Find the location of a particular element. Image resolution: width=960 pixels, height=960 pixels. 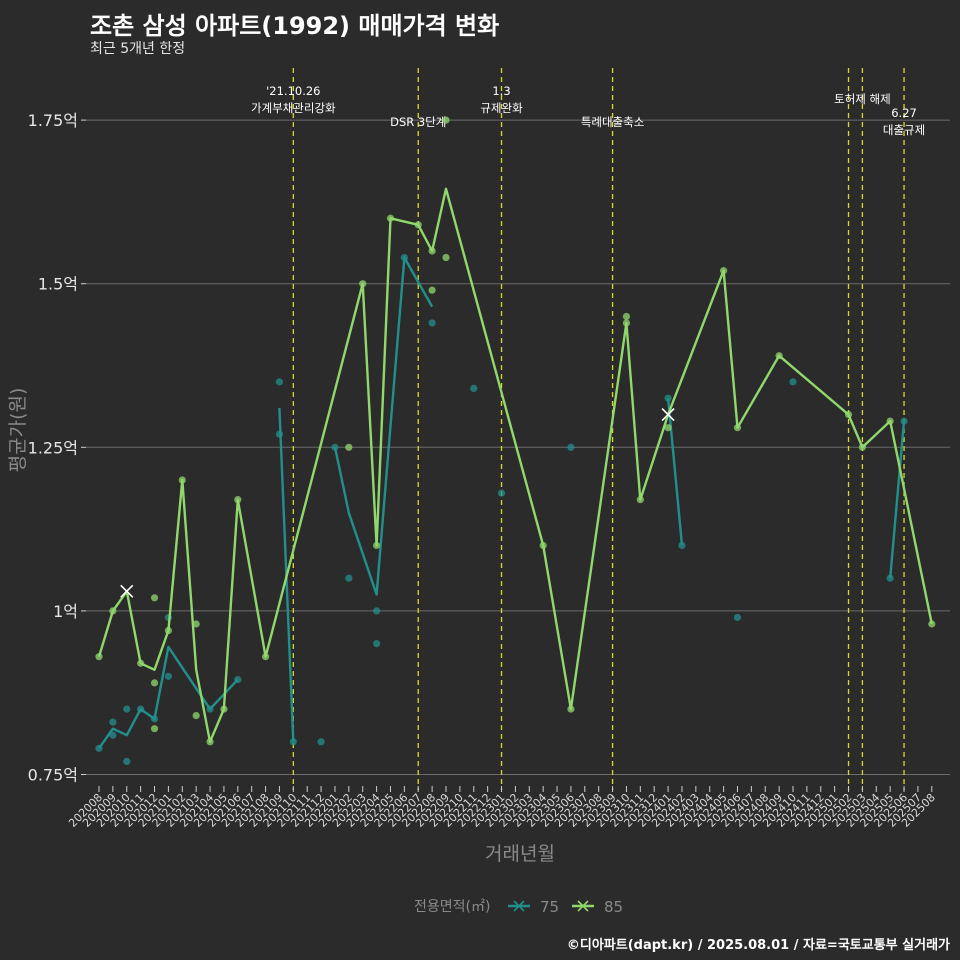

y-tick-label: 1억 is located at coordinates (65, 611).